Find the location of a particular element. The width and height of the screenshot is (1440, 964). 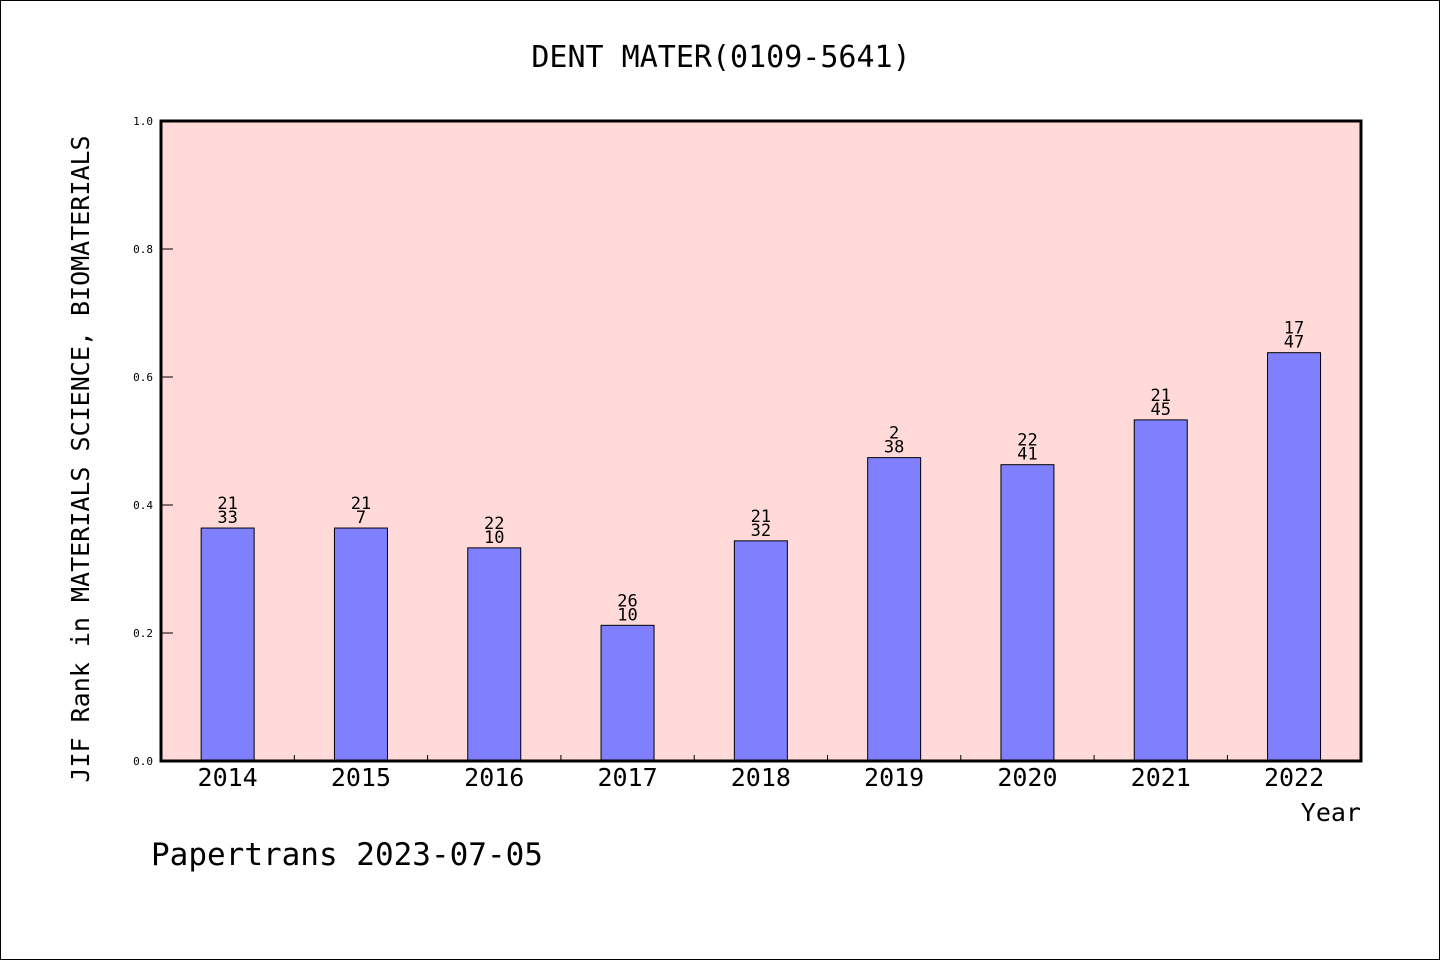

bar-2017 is located at coordinates (627, 693).